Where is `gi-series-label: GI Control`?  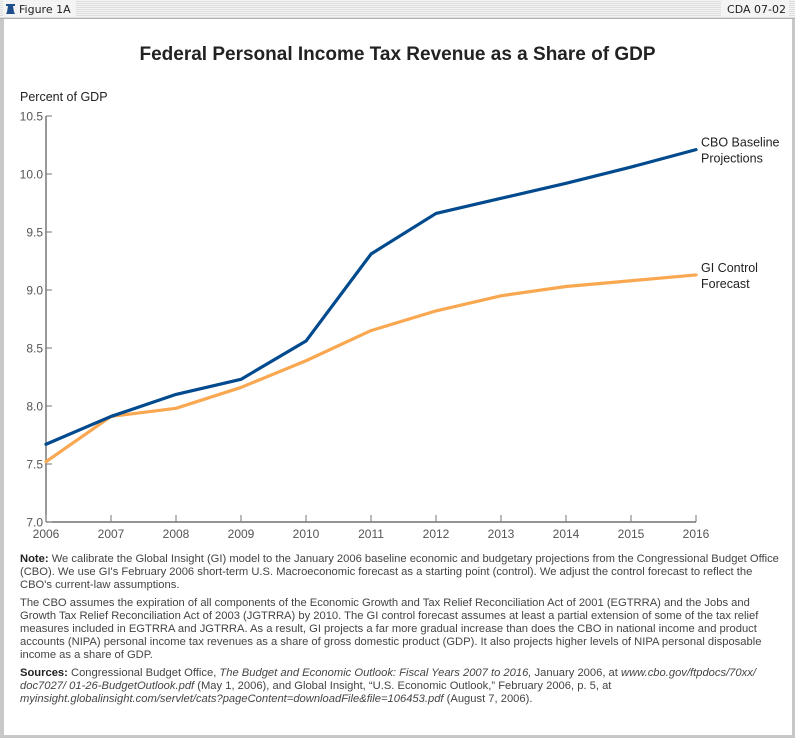 gi-series-label: GI Control is located at coordinates (729, 268).